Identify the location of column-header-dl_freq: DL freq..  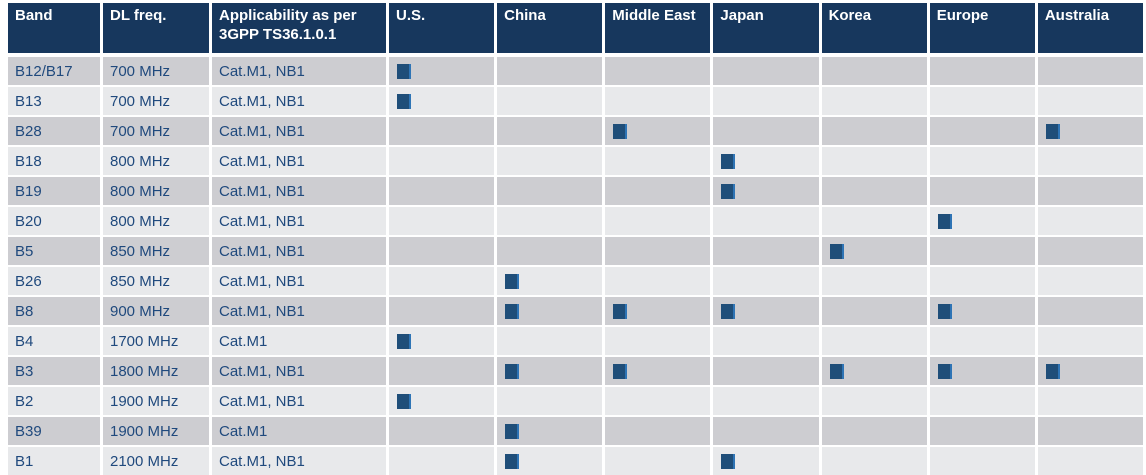
(156, 29).